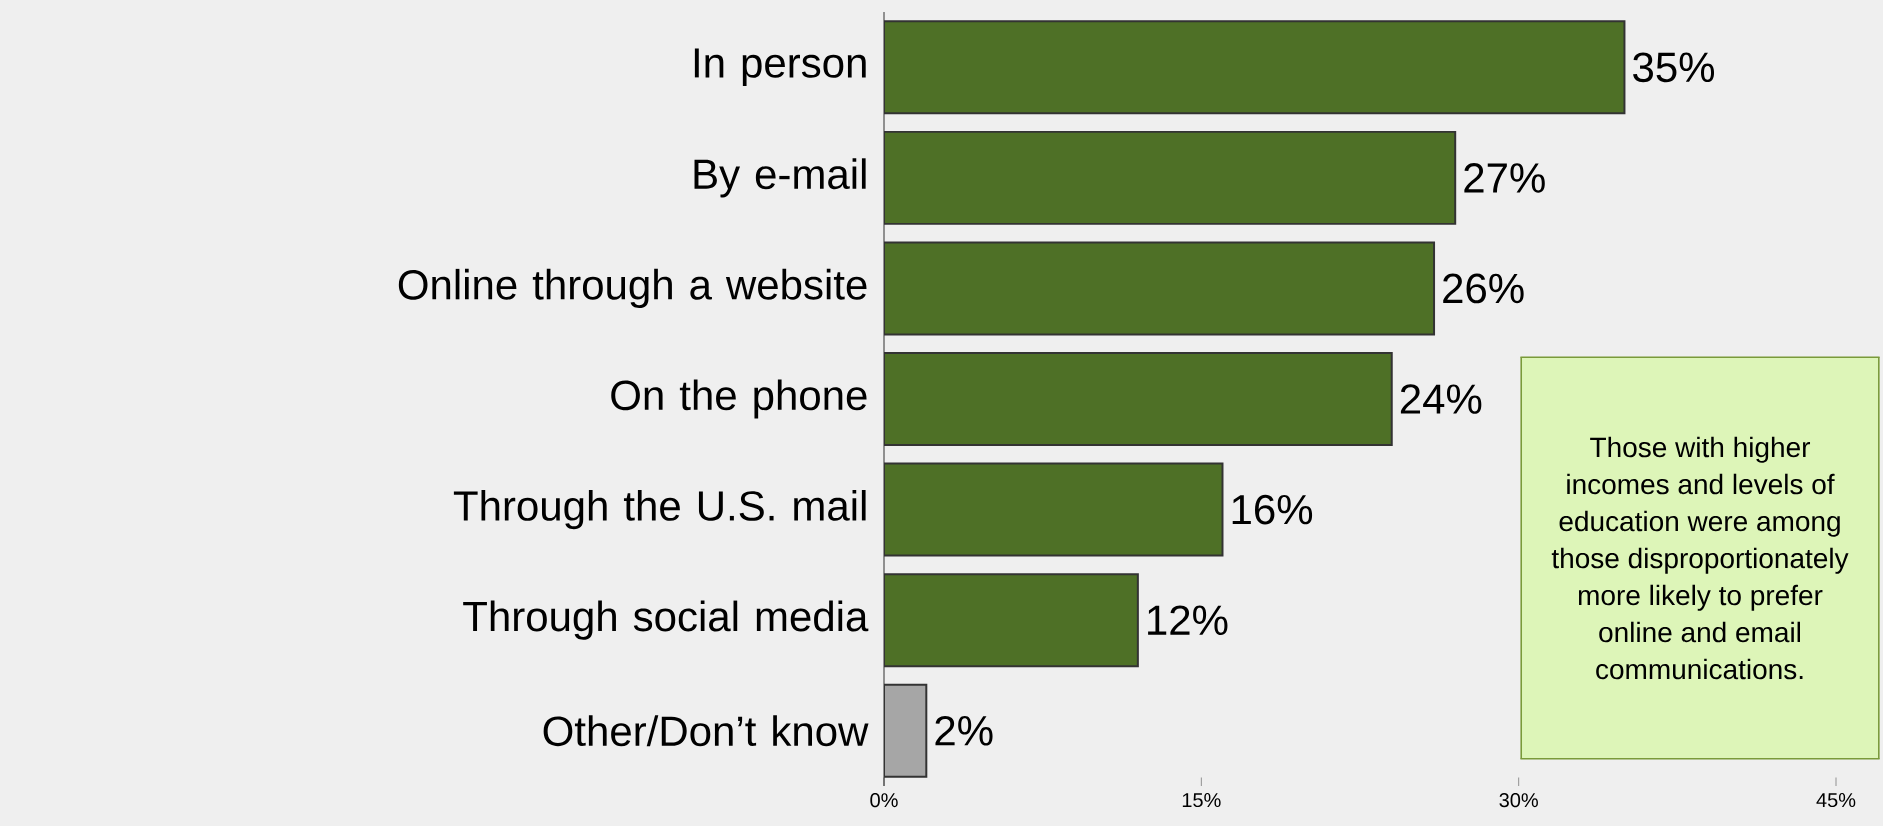  Describe the element at coordinates (1836, 800) in the screenshot. I see `x-tick-label: 45%` at that location.